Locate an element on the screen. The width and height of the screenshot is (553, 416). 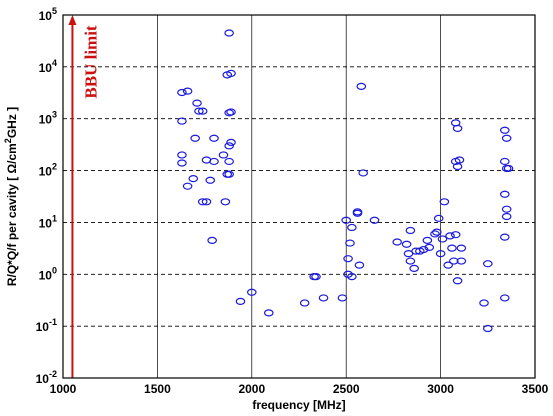
y-axis-label: R/Q*Q/f per cavity [ Ω/cm2GHz ] is located at coordinates (11, 196).